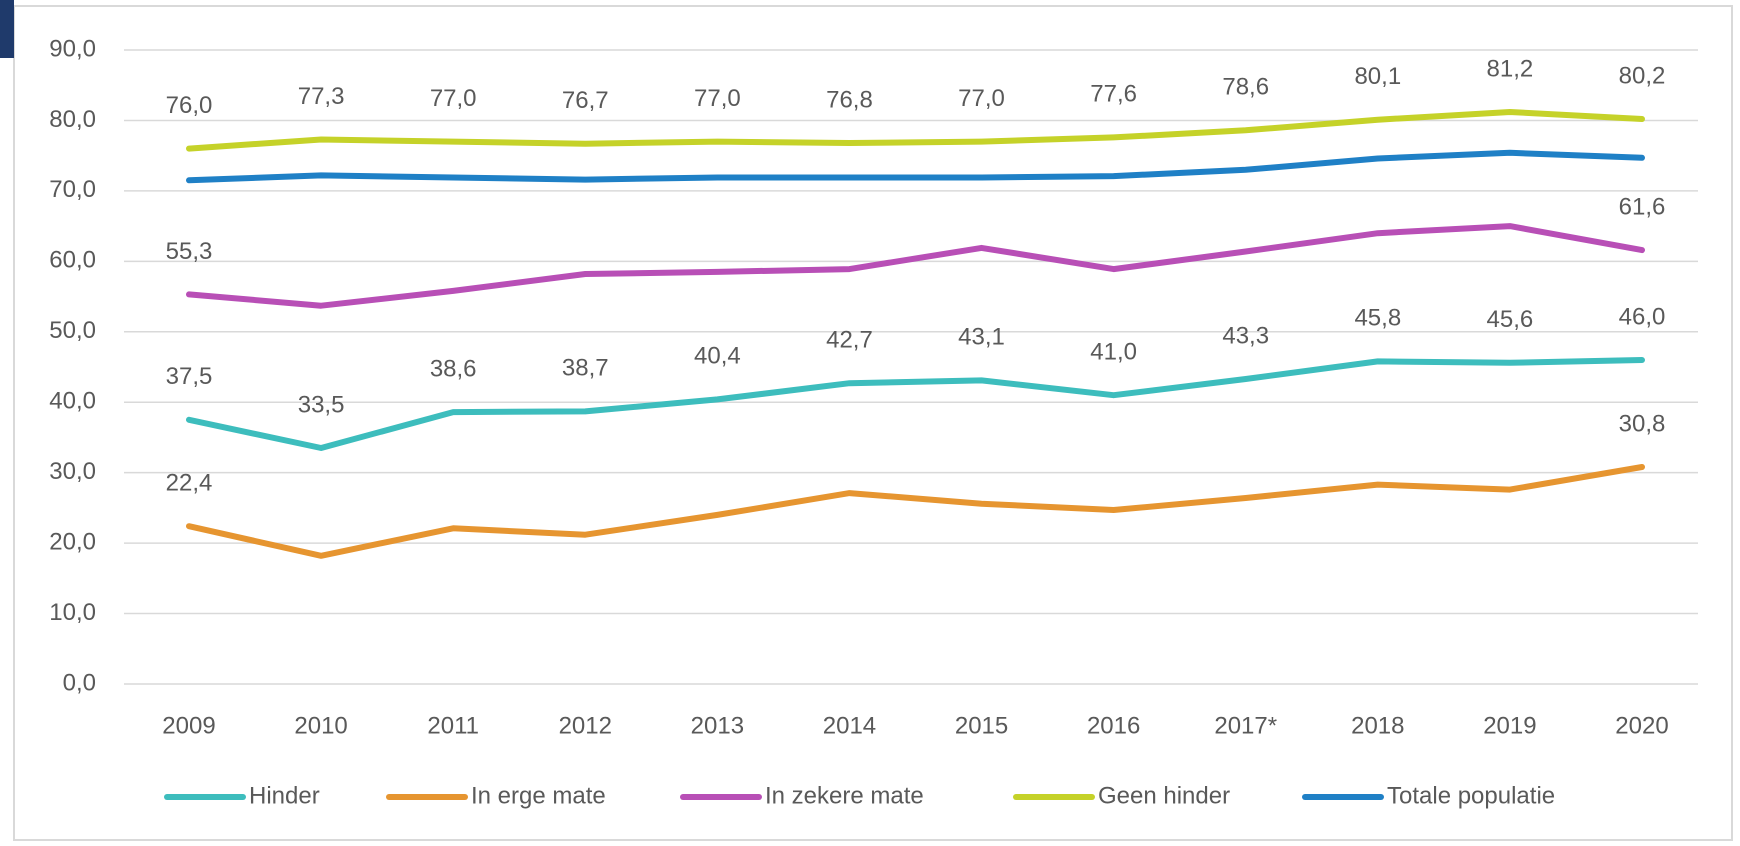 Image resolution: width=1740 pixels, height=846 pixels. Describe the element at coordinates (849, 725) in the screenshot. I see `x-tick-label: 2014` at that location.